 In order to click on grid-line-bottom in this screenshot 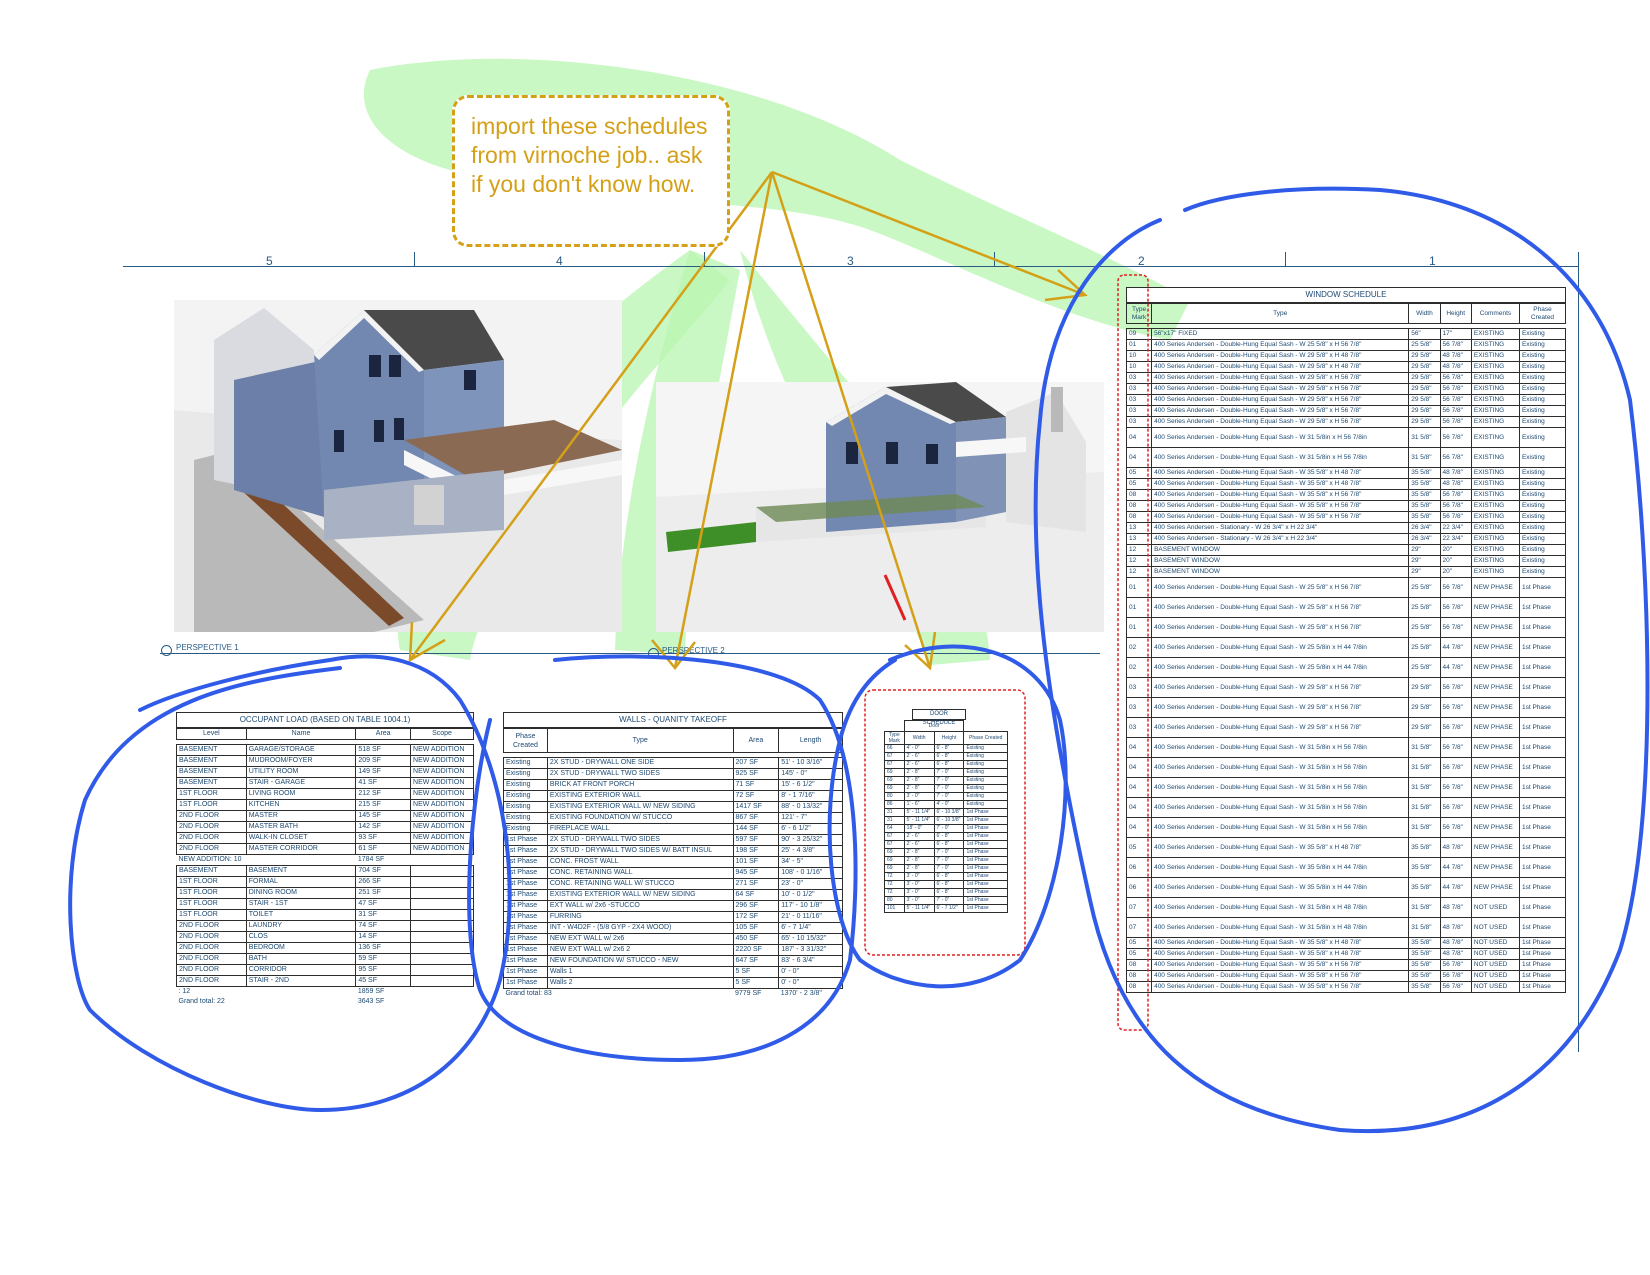, I will do `click(630, 653)`.